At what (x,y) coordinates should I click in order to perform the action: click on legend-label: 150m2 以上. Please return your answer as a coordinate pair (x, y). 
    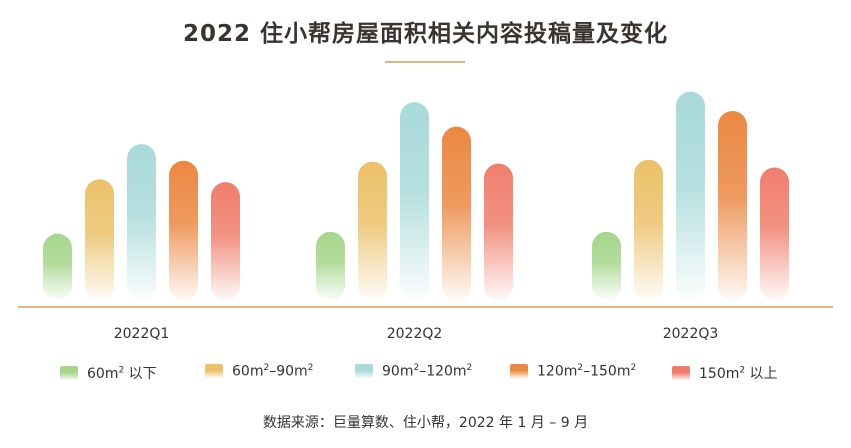
    Looking at the image, I should click on (738, 373).